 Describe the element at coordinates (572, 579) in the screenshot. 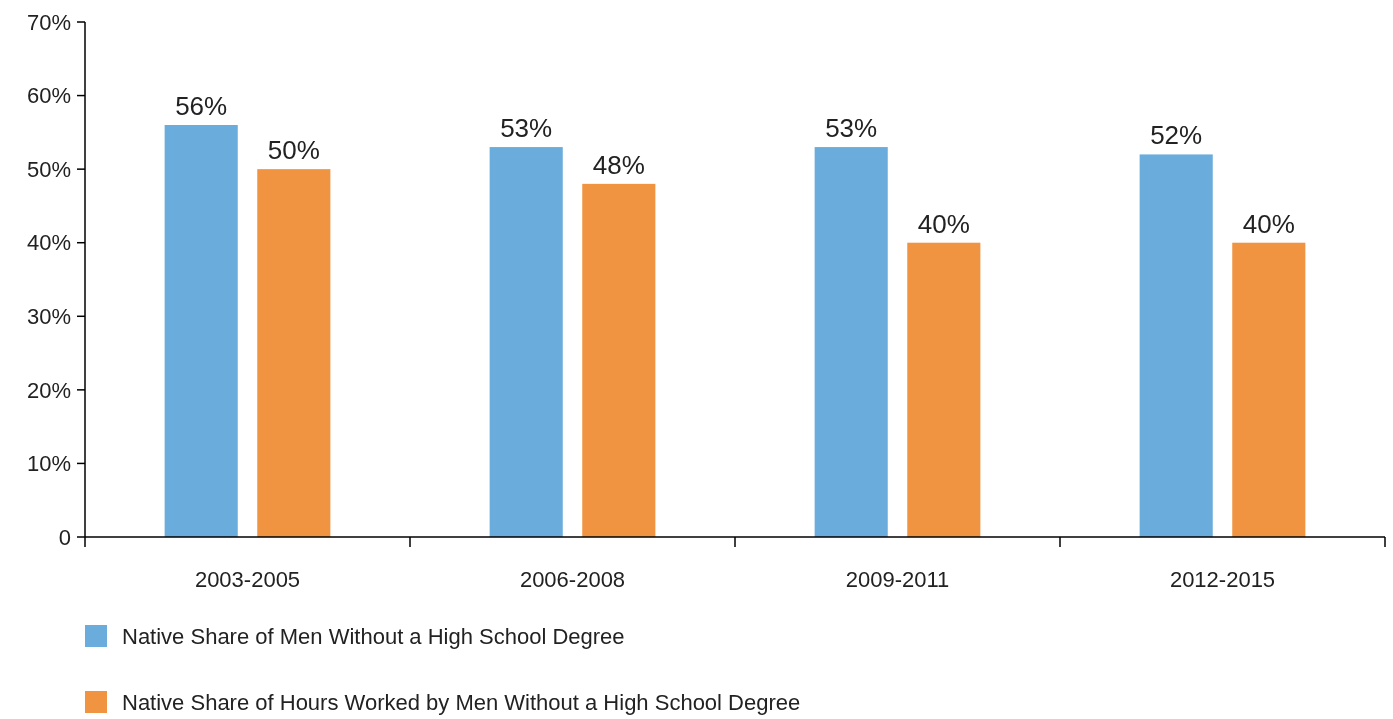

I see `x-tick-label: 2006-2008` at that location.